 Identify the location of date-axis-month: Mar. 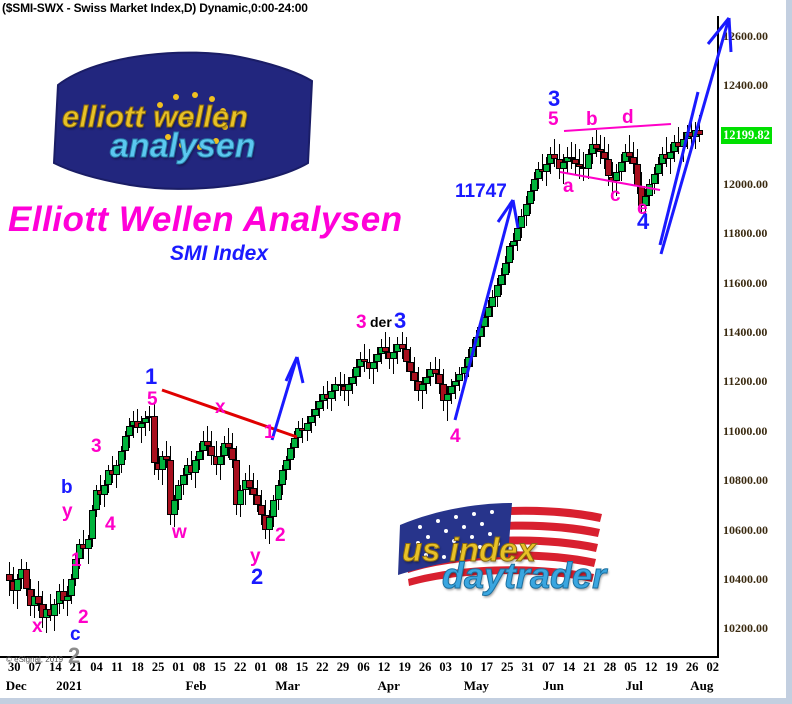
(287, 685).